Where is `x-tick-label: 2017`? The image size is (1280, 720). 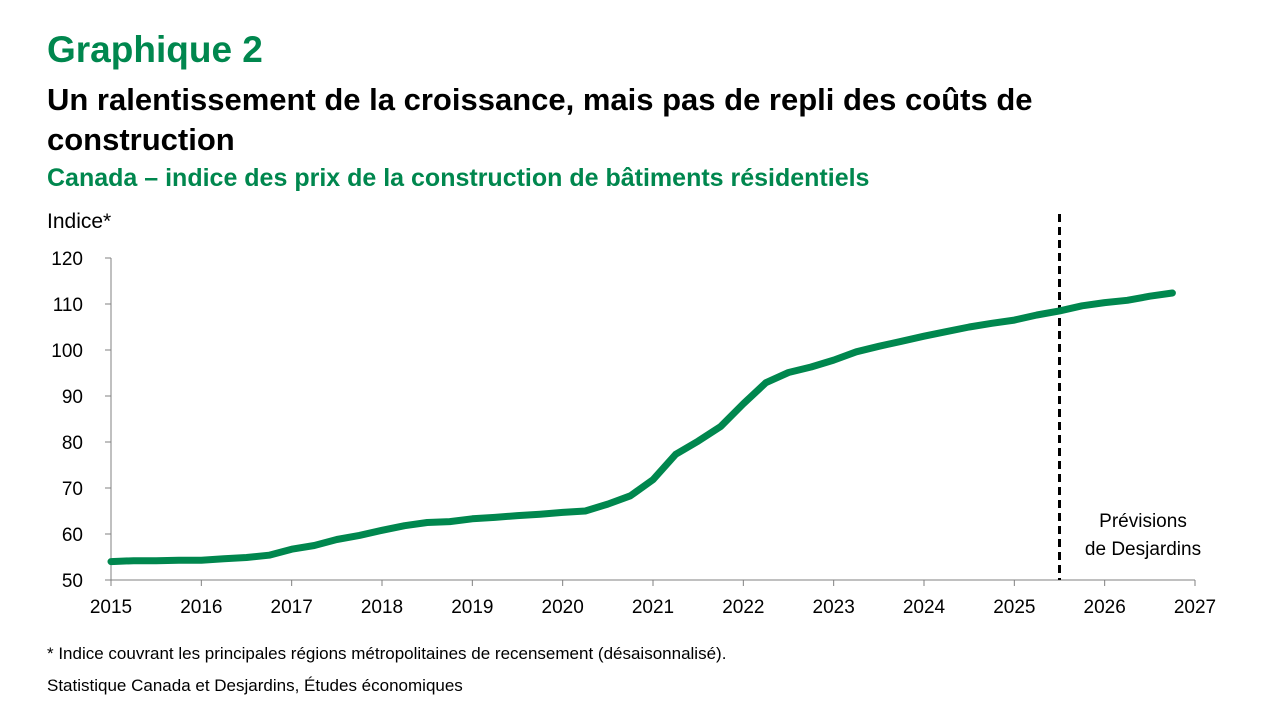 x-tick-label: 2017 is located at coordinates (292, 607).